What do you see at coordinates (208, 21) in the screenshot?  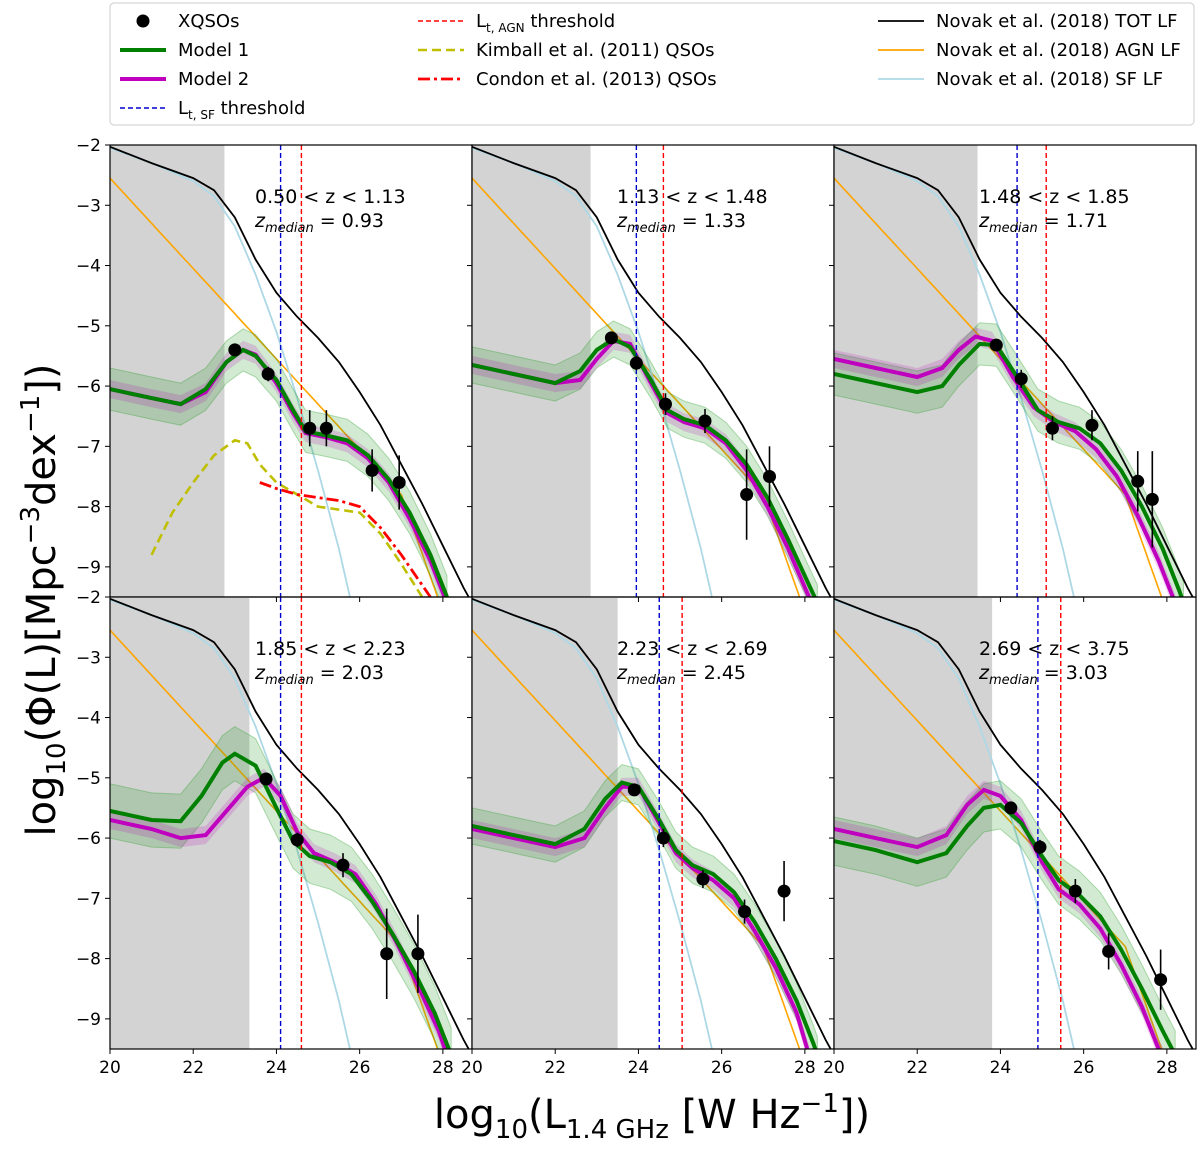 I see `legend-label: XQSOs` at bounding box center [208, 21].